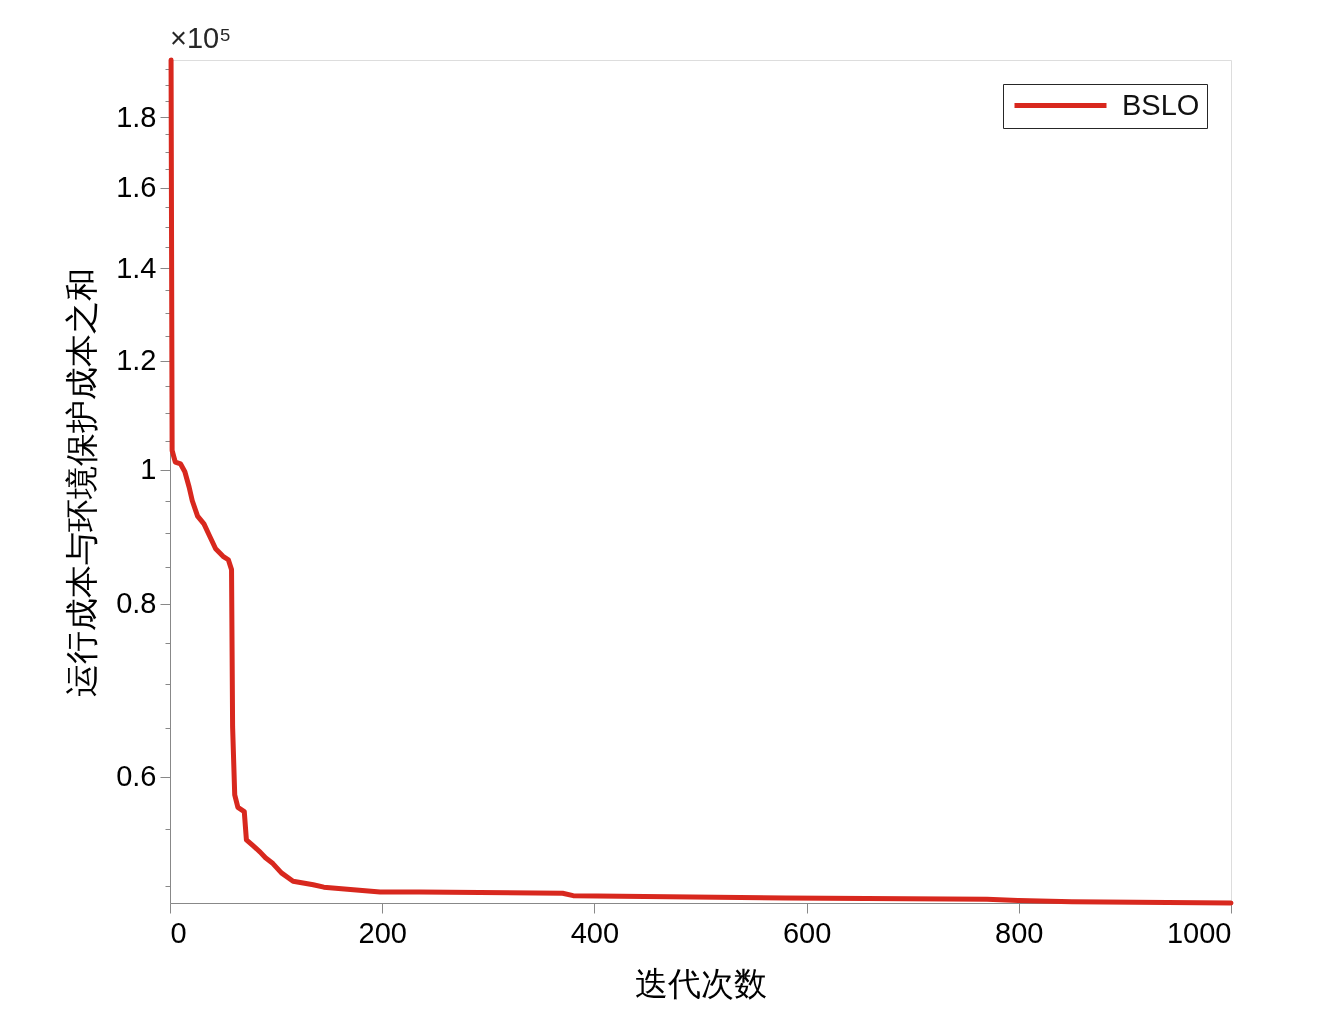  Describe the element at coordinates (136, 267) in the screenshot. I see `y-tick-label: 1.4` at that location.